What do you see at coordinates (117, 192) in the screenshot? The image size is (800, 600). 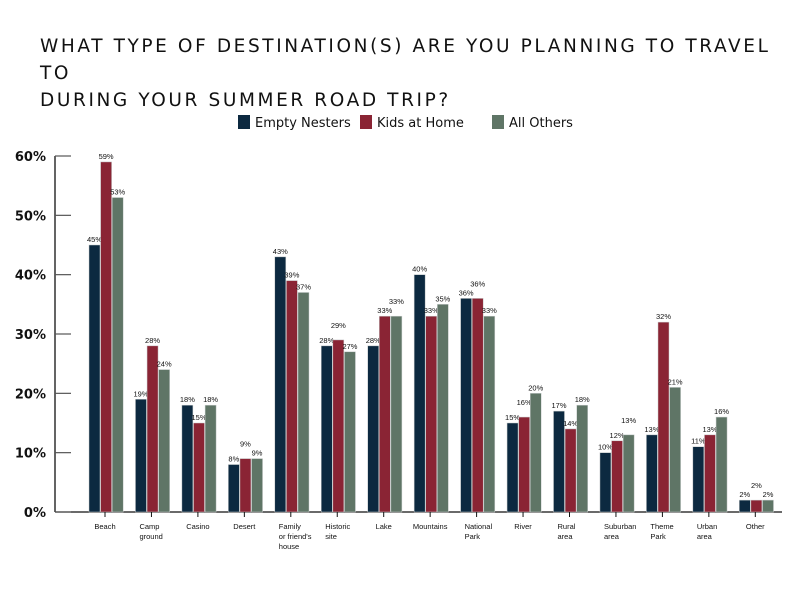 I see `data-label: 53%` at bounding box center [117, 192].